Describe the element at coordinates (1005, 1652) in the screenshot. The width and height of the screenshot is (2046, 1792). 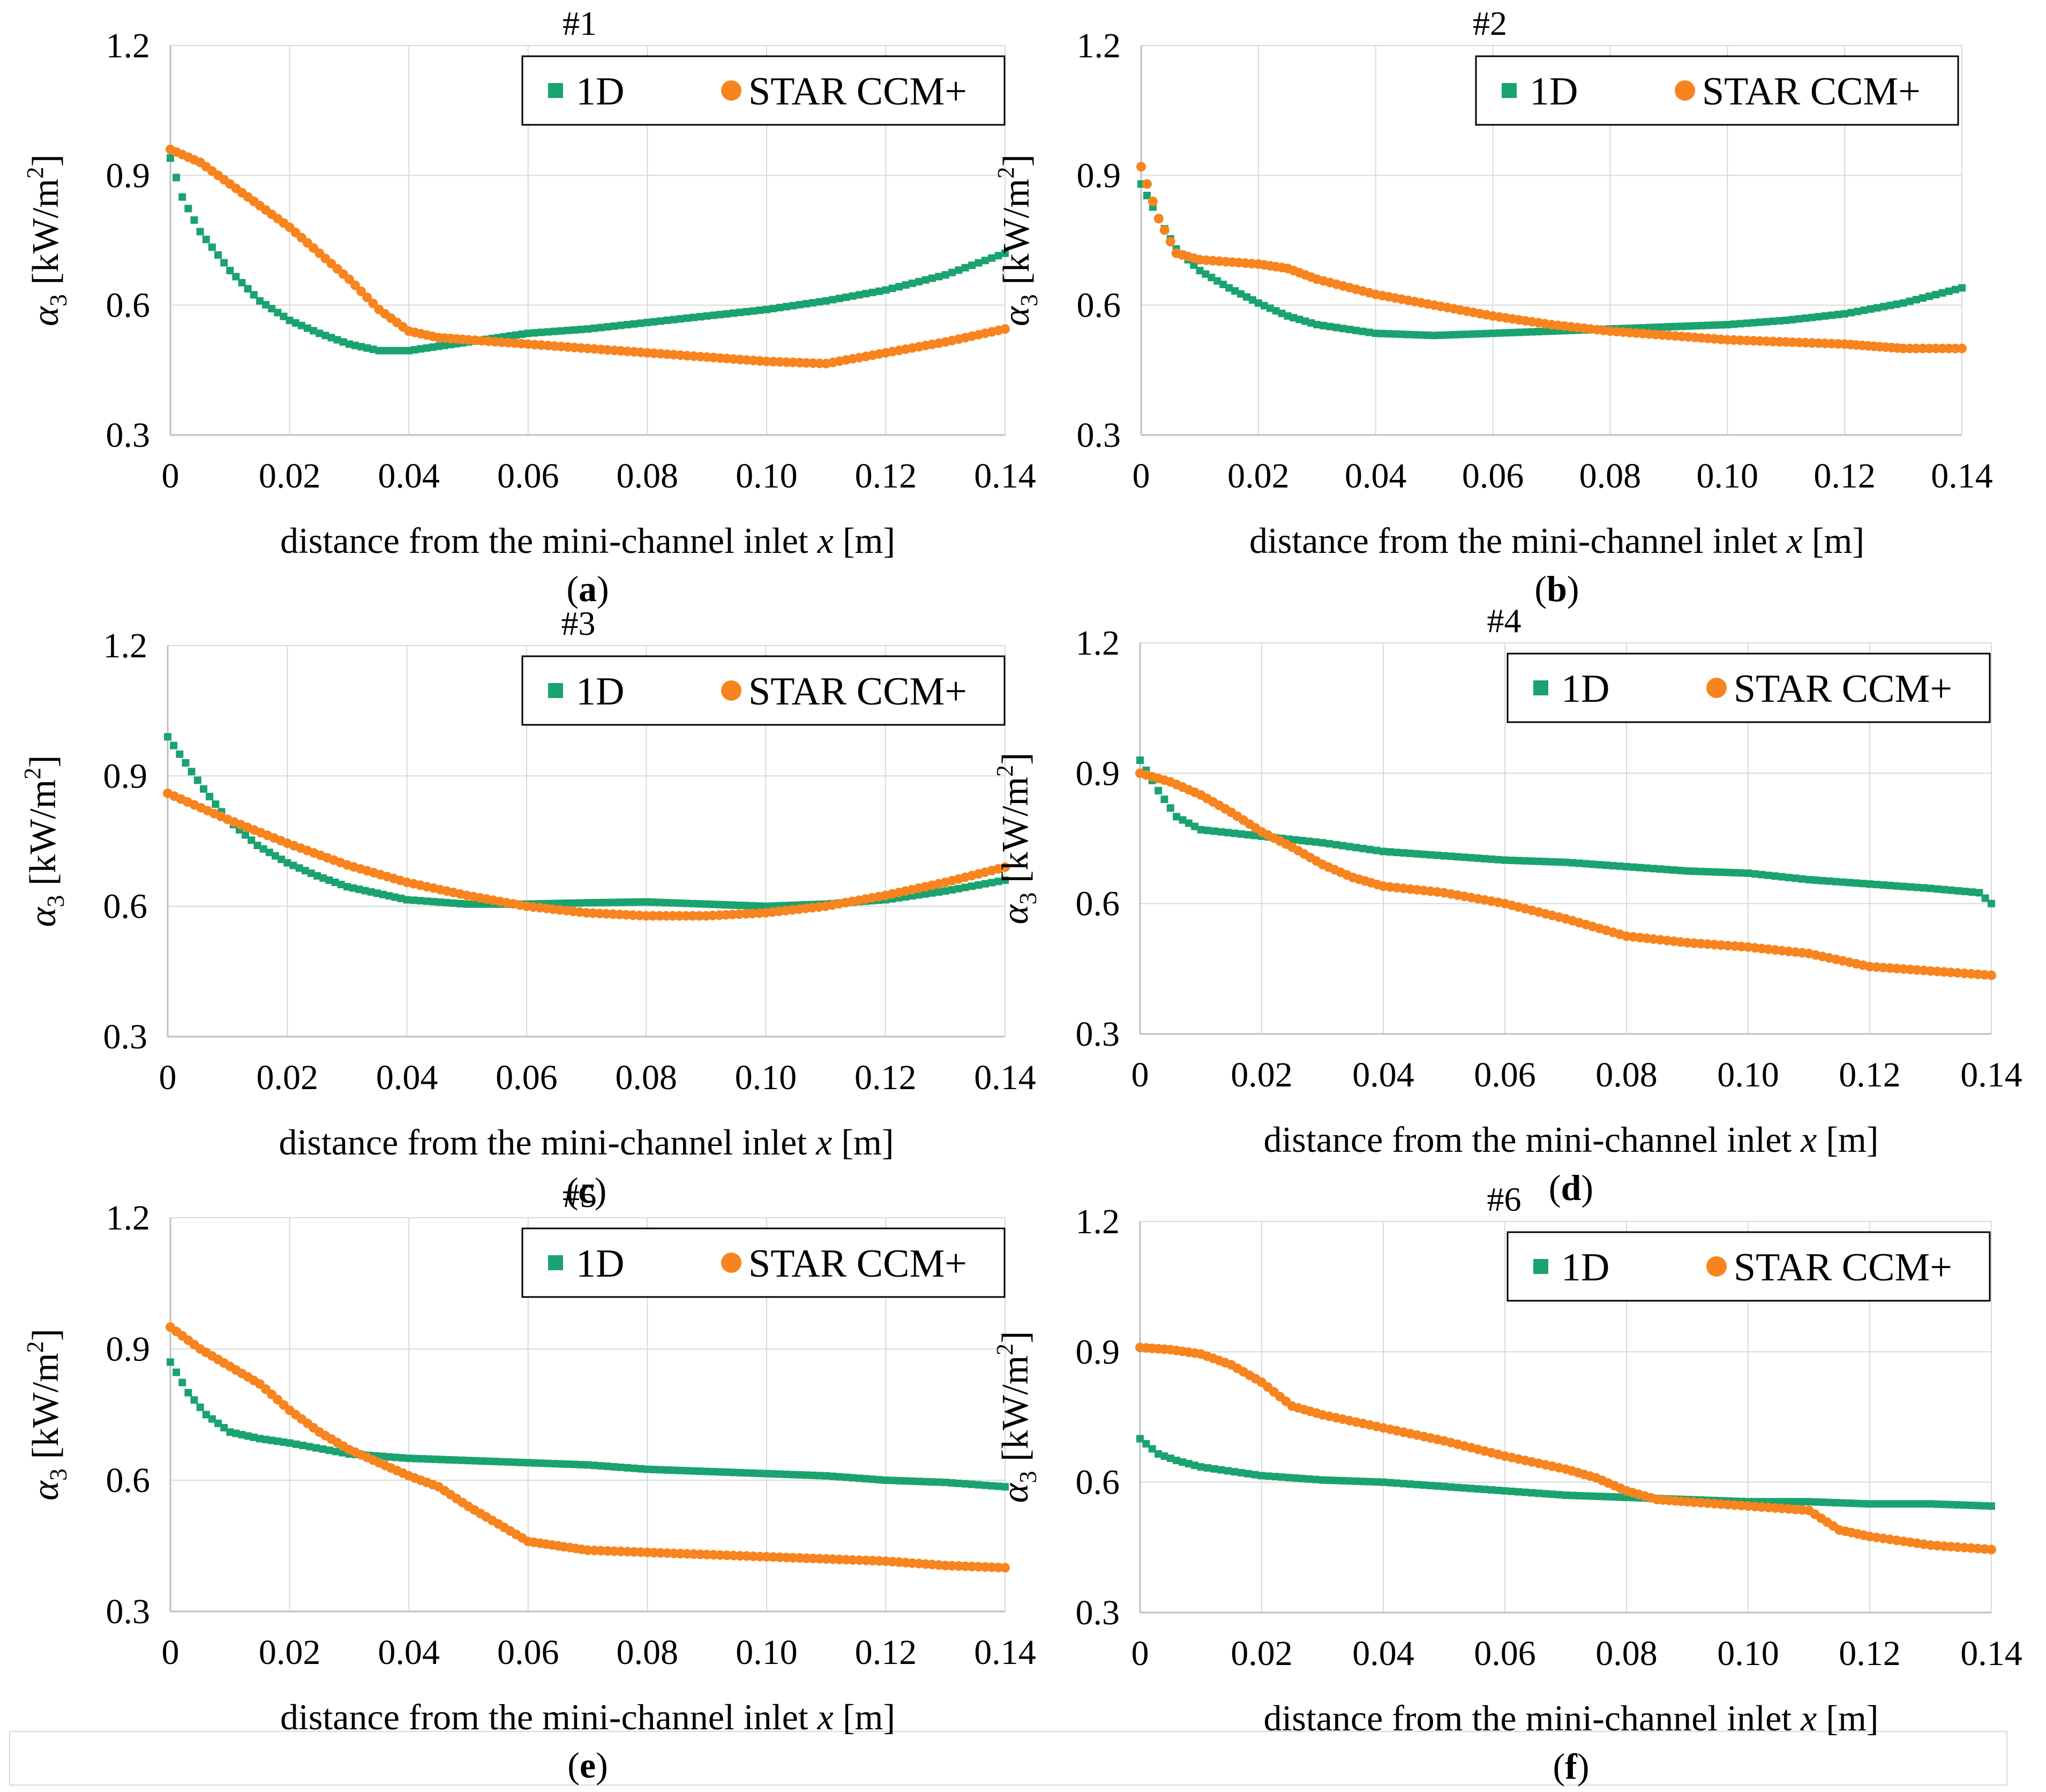
I see `x-tick-label: 0.14` at that location.